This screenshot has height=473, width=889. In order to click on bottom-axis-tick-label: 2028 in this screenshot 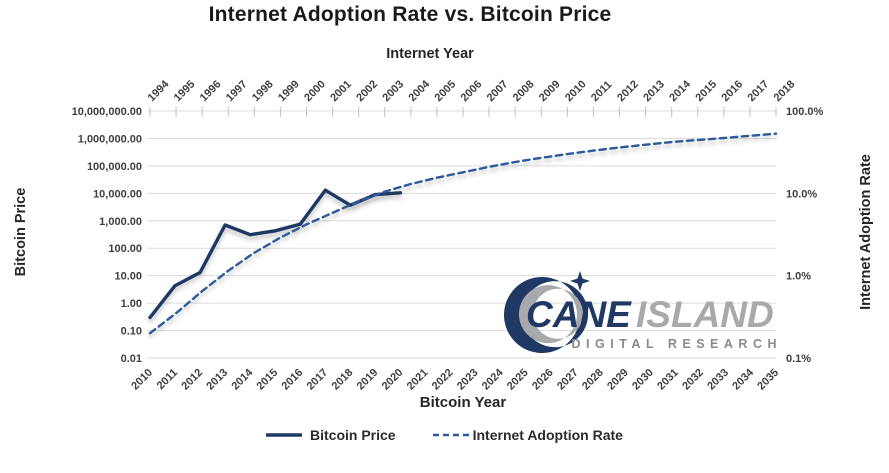, I will do `click(593, 380)`.